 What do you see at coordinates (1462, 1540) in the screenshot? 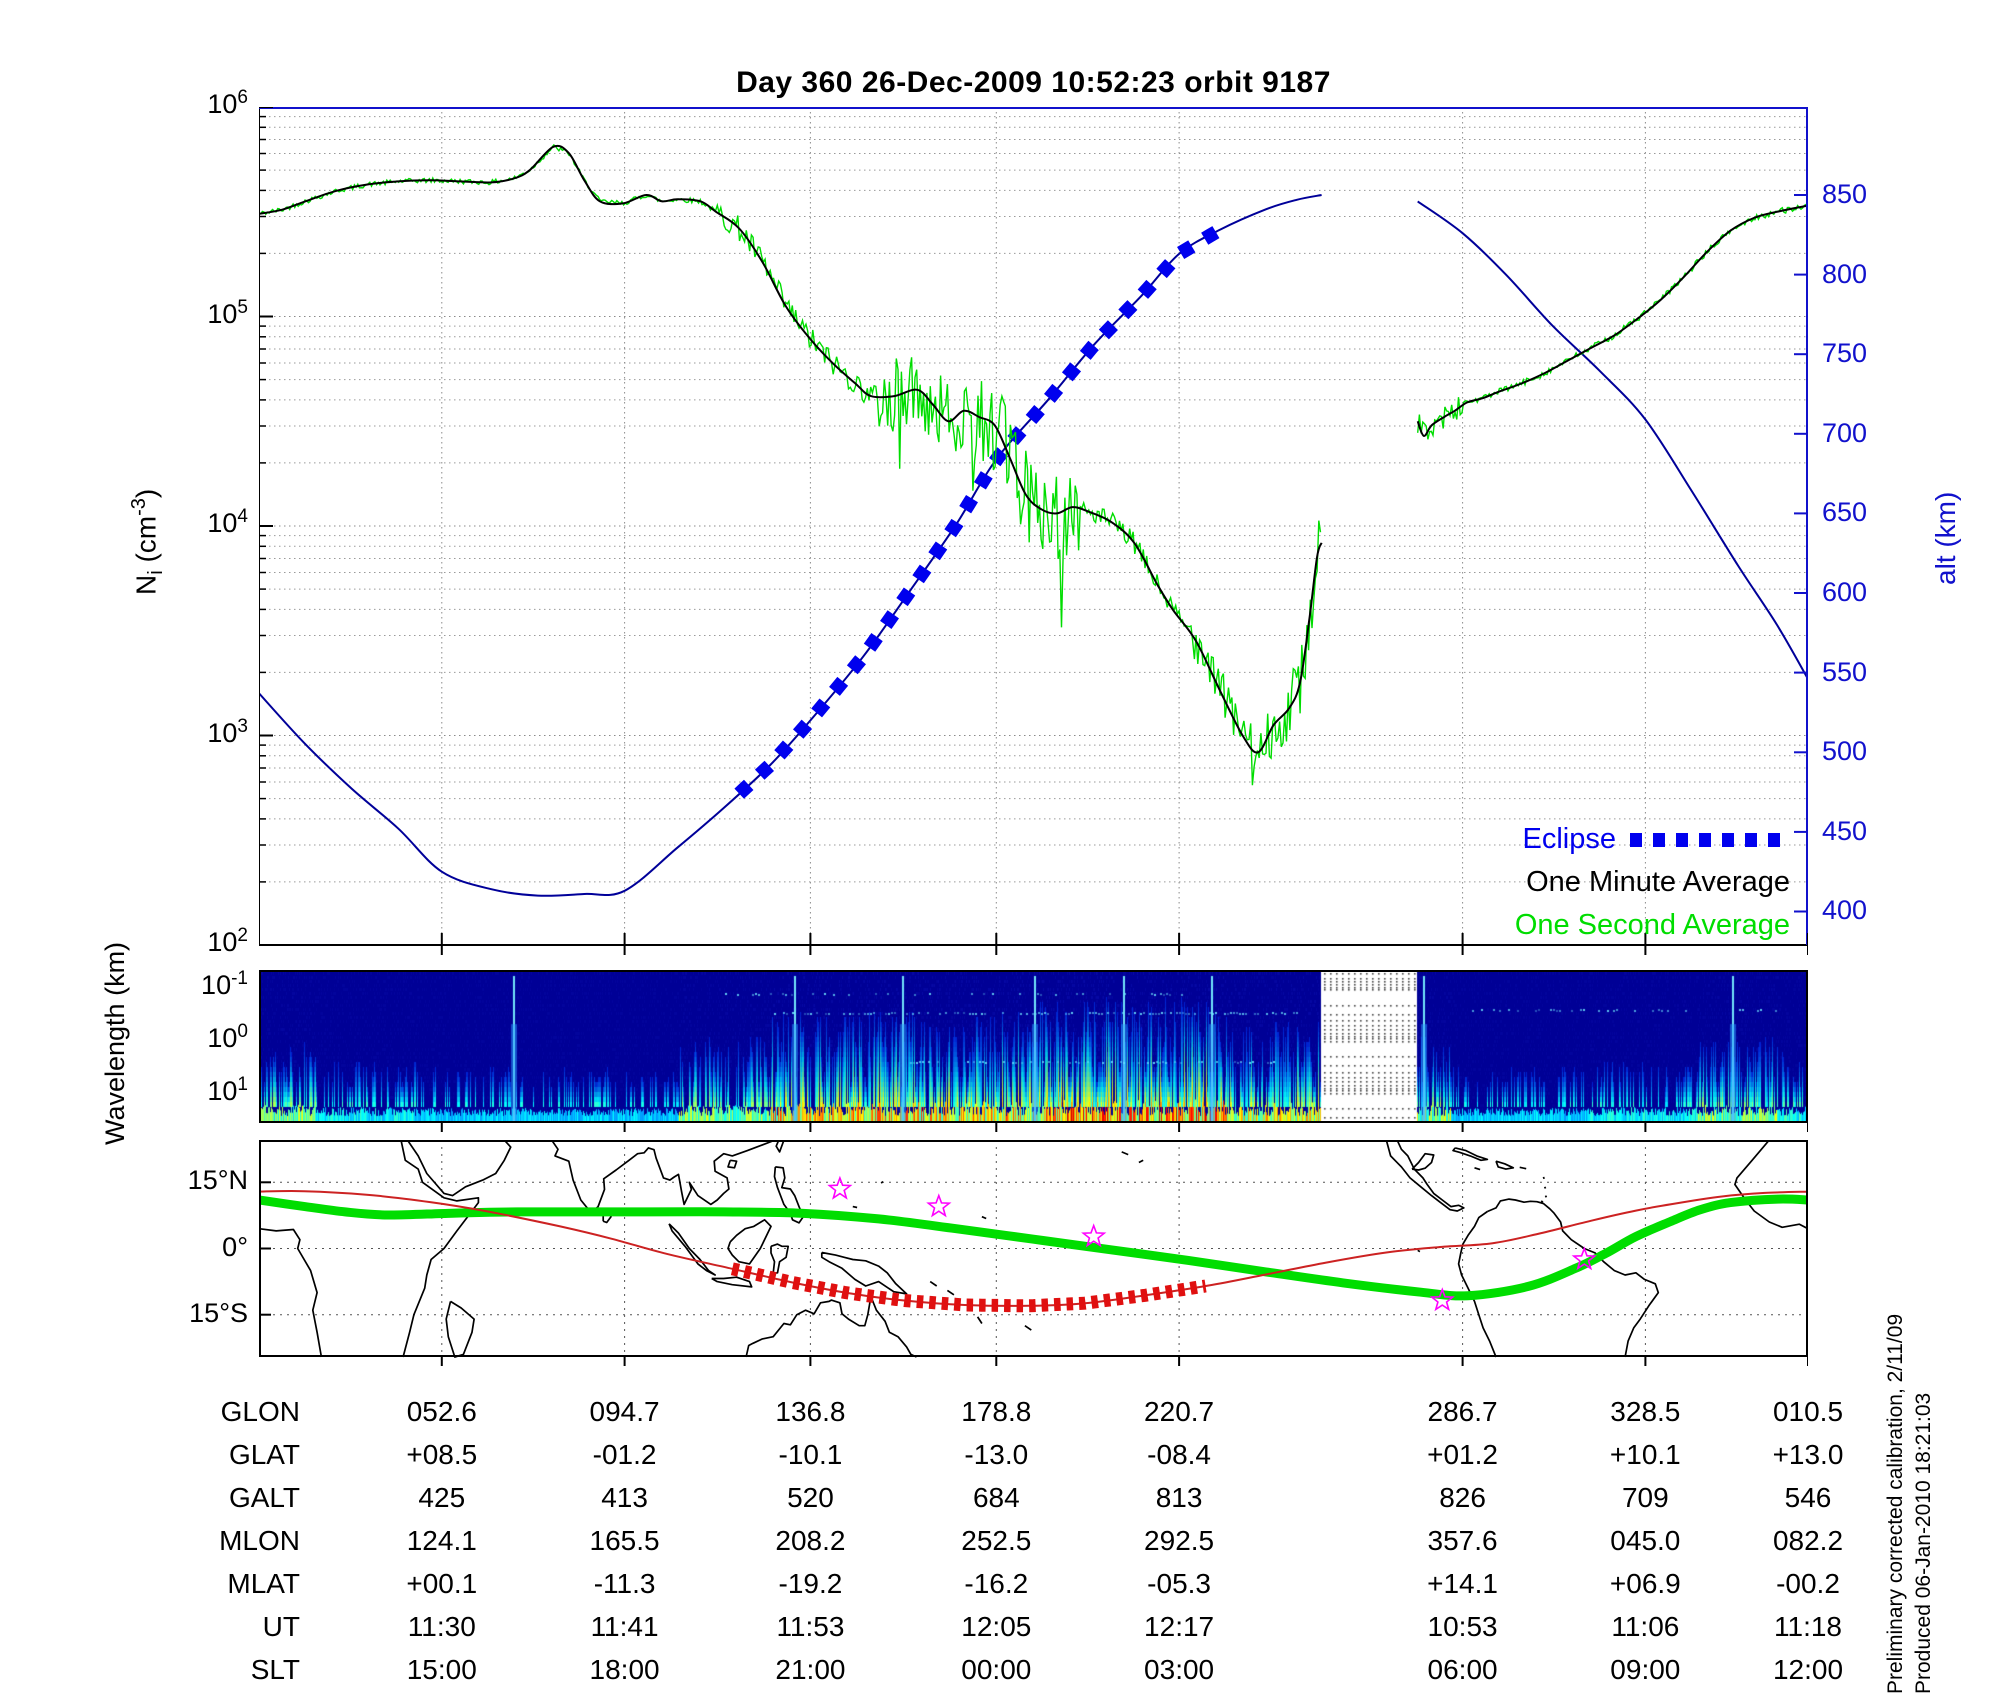
I see `table-cell-mlon-5: 357.6` at bounding box center [1462, 1540].